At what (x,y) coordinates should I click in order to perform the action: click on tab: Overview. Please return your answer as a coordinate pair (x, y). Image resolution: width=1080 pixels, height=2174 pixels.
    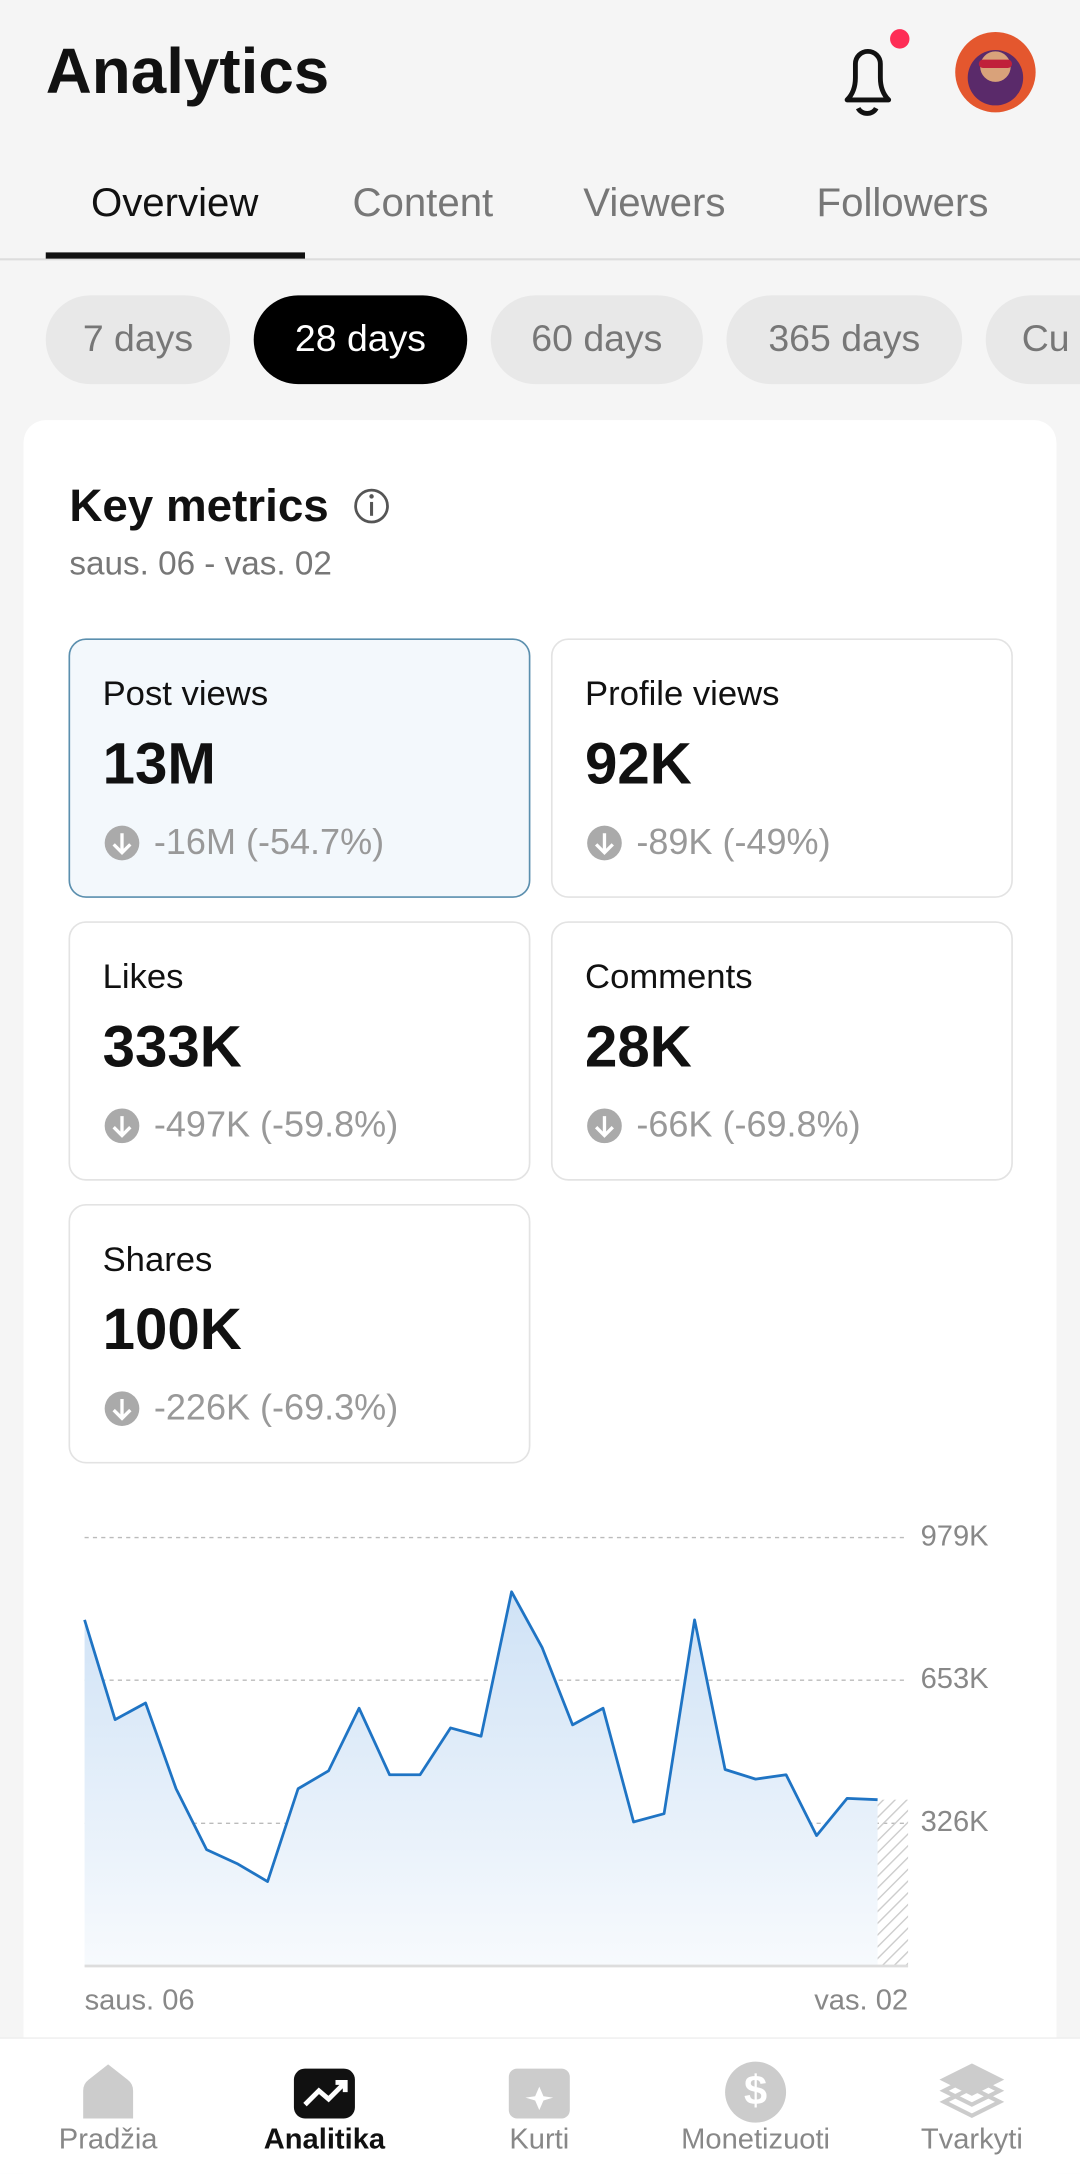
    Looking at the image, I should click on (175, 202).